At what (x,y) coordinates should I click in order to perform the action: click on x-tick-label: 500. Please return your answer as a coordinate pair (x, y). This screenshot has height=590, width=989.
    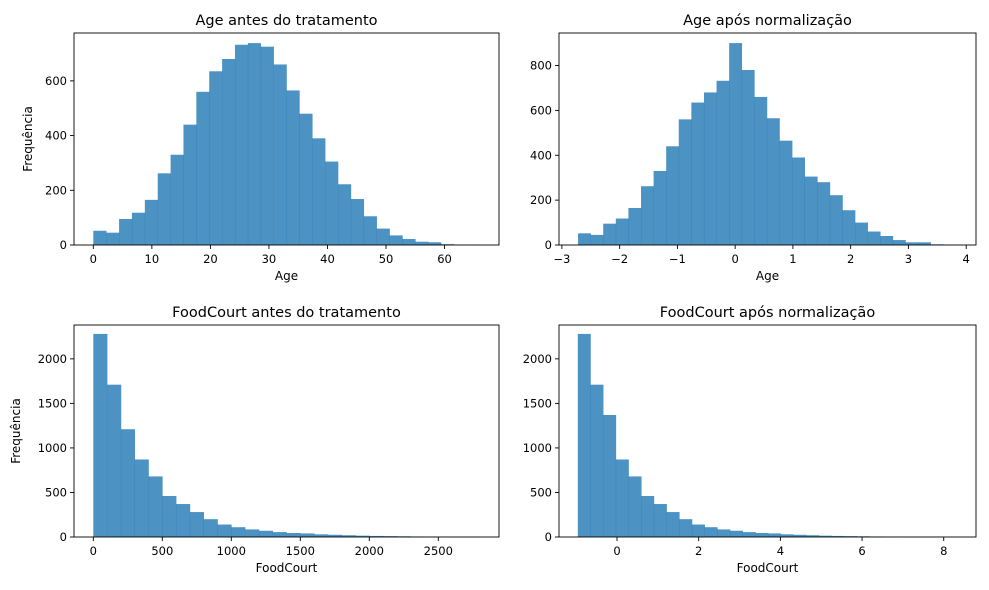
    Looking at the image, I should click on (162, 551).